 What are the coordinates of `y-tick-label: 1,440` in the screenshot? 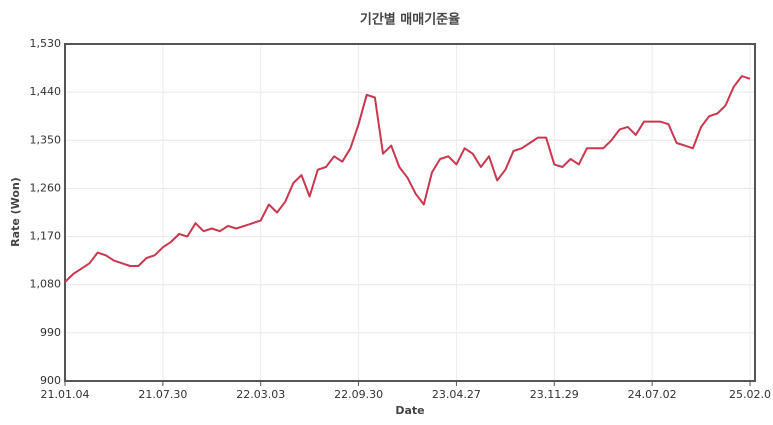 It's located at (46, 91).